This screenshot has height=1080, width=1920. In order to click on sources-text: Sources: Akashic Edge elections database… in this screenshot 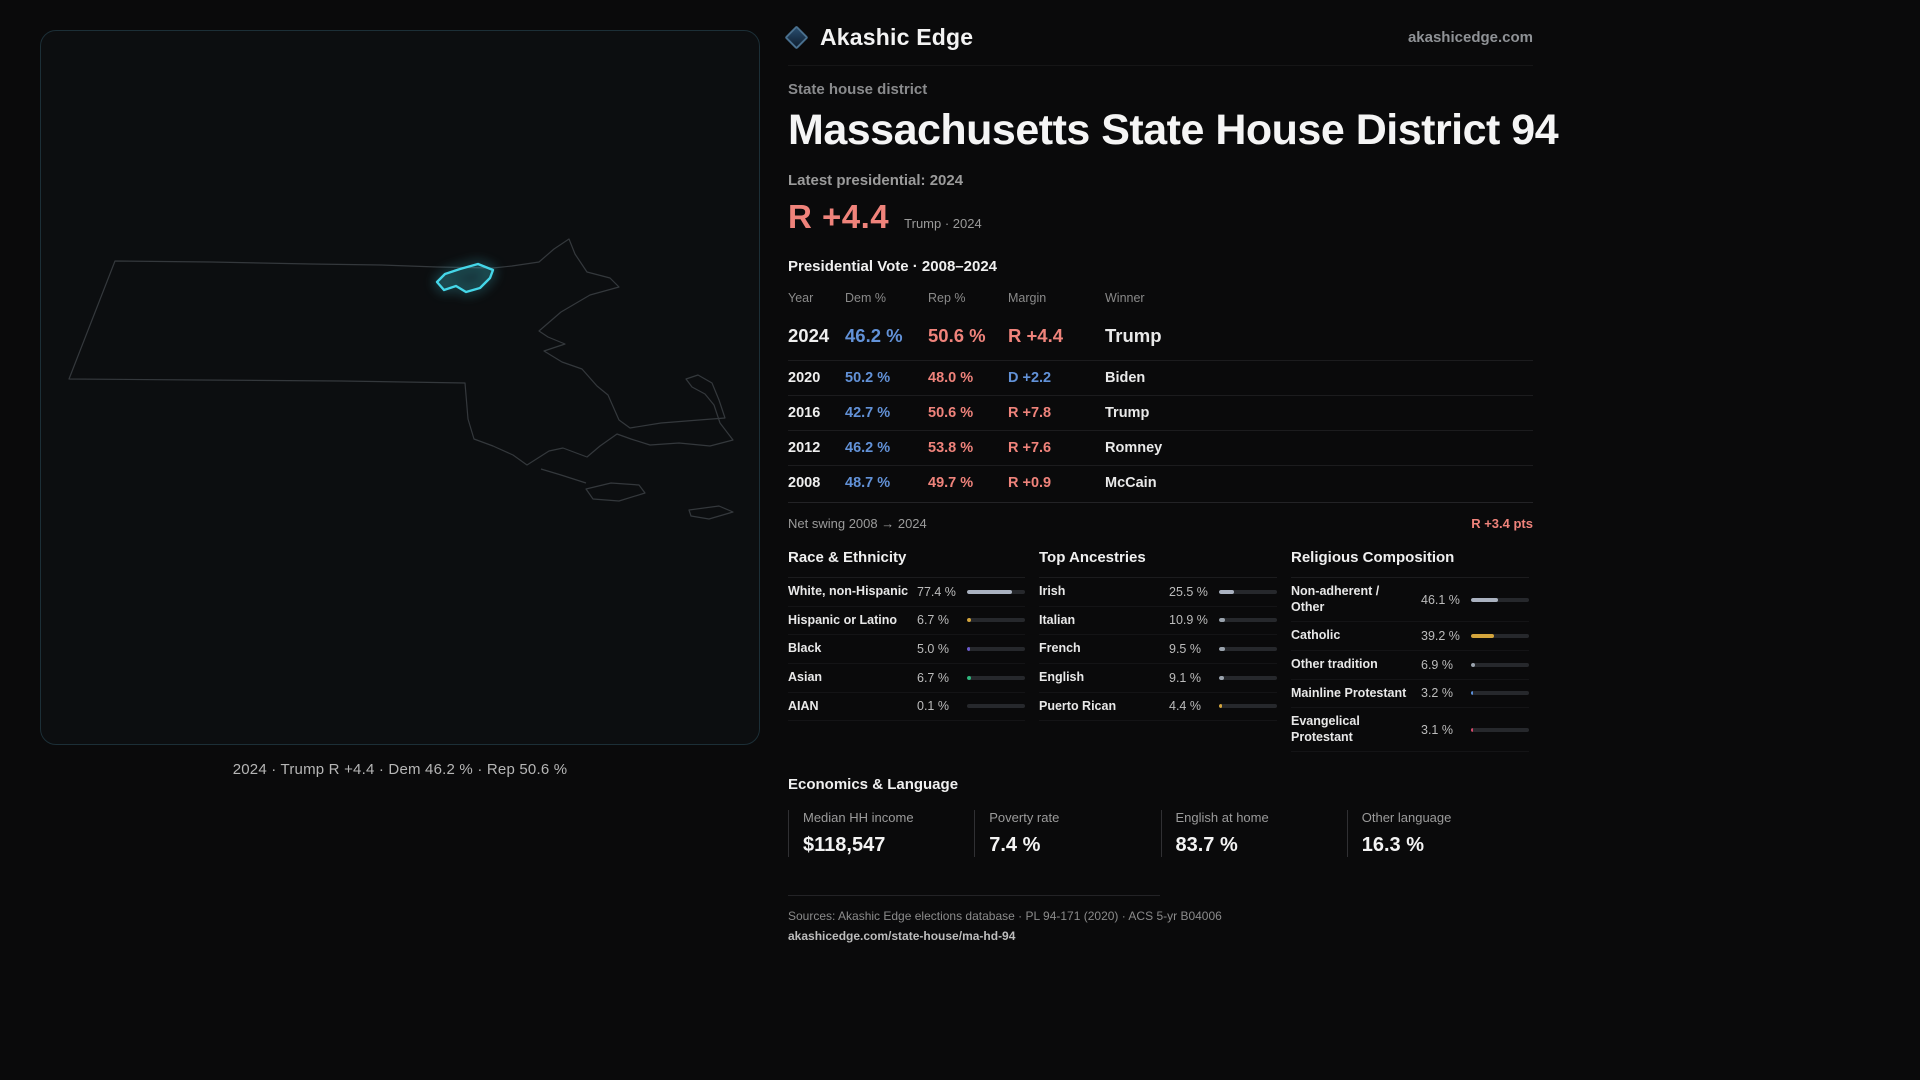, I will do `click(1005, 916)`.